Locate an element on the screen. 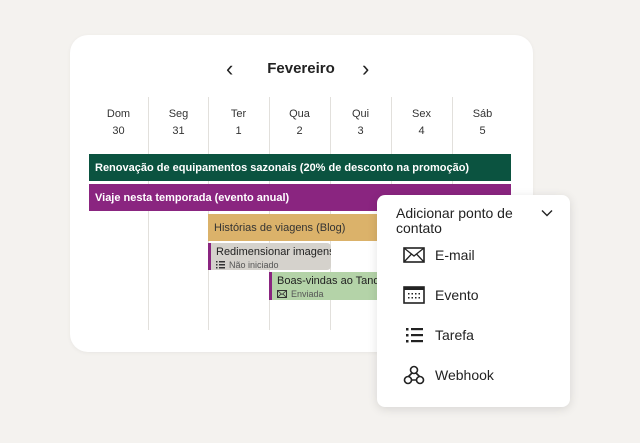  day-name: Sex is located at coordinates (421, 114).